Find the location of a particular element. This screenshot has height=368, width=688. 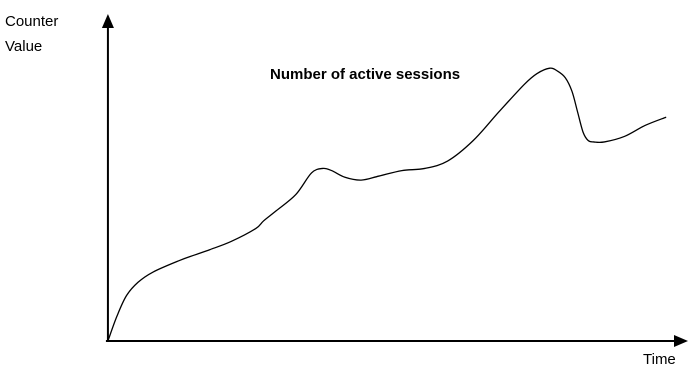

y-axis-arrowhead is located at coordinates (107, 21).